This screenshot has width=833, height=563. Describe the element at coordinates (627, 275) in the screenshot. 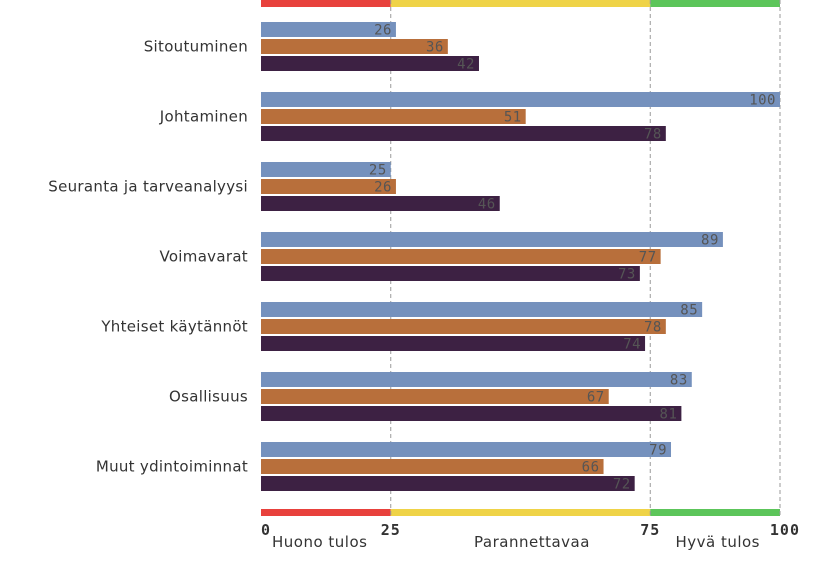

I see `value-label-3-2: 73` at that location.